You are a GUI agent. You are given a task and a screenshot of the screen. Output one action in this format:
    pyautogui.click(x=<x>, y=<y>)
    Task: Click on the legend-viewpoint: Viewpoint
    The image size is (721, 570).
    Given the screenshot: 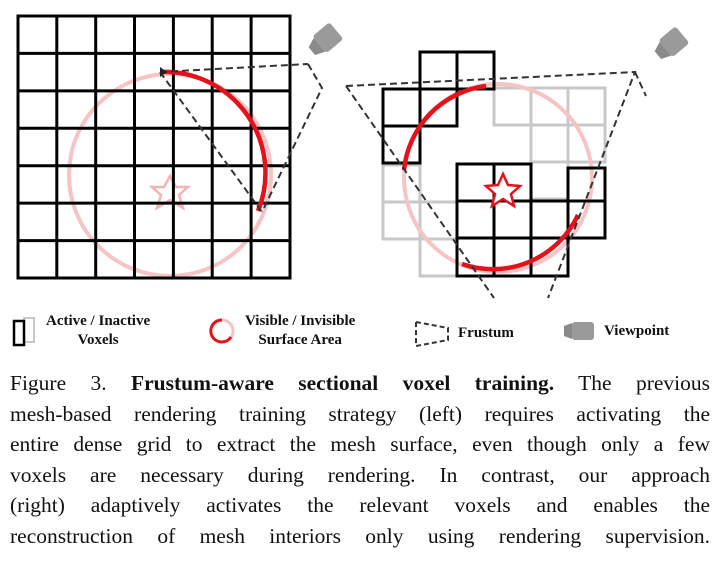 What is the action you would take?
    pyautogui.click(x=614, y=331)
    